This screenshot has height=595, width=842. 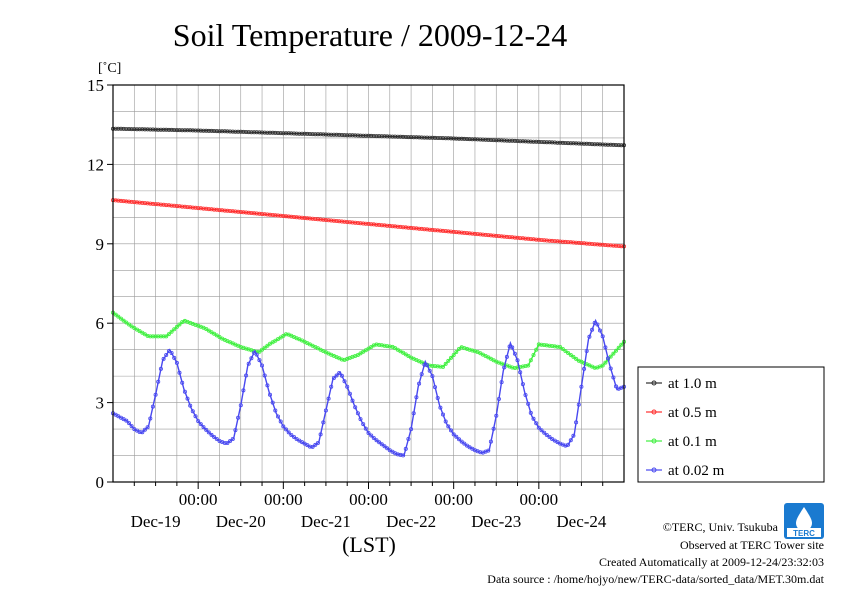 I want to click on chart-title: Soil Temperature / 2009-12-24, so click(x=370, y=35).